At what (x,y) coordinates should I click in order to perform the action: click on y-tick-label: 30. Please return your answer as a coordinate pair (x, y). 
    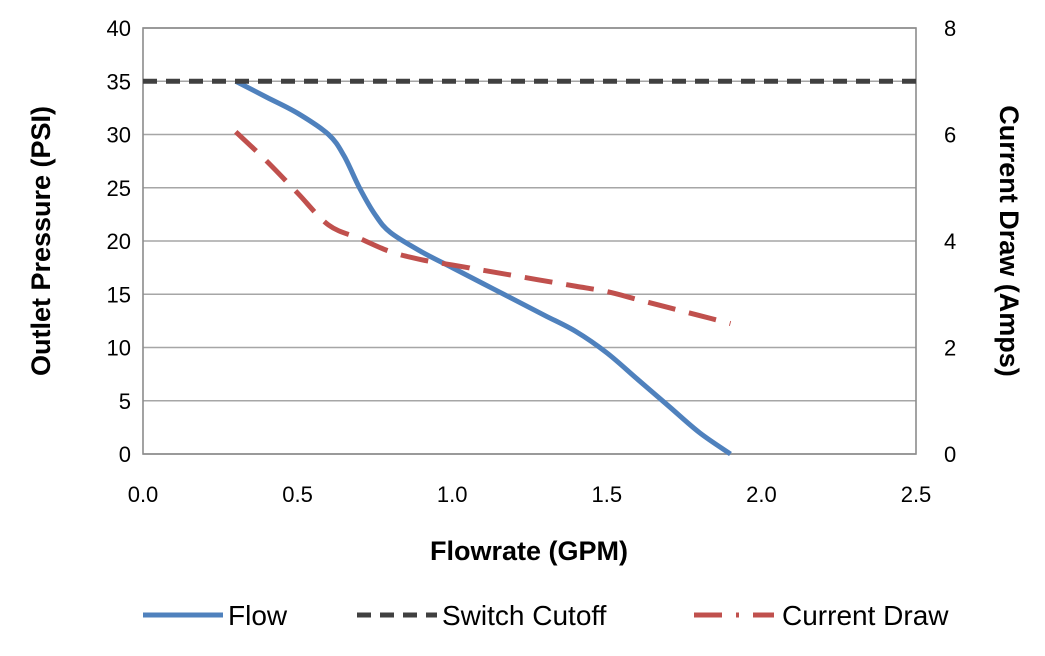
    Looking at the image, I should click on (119, 135).